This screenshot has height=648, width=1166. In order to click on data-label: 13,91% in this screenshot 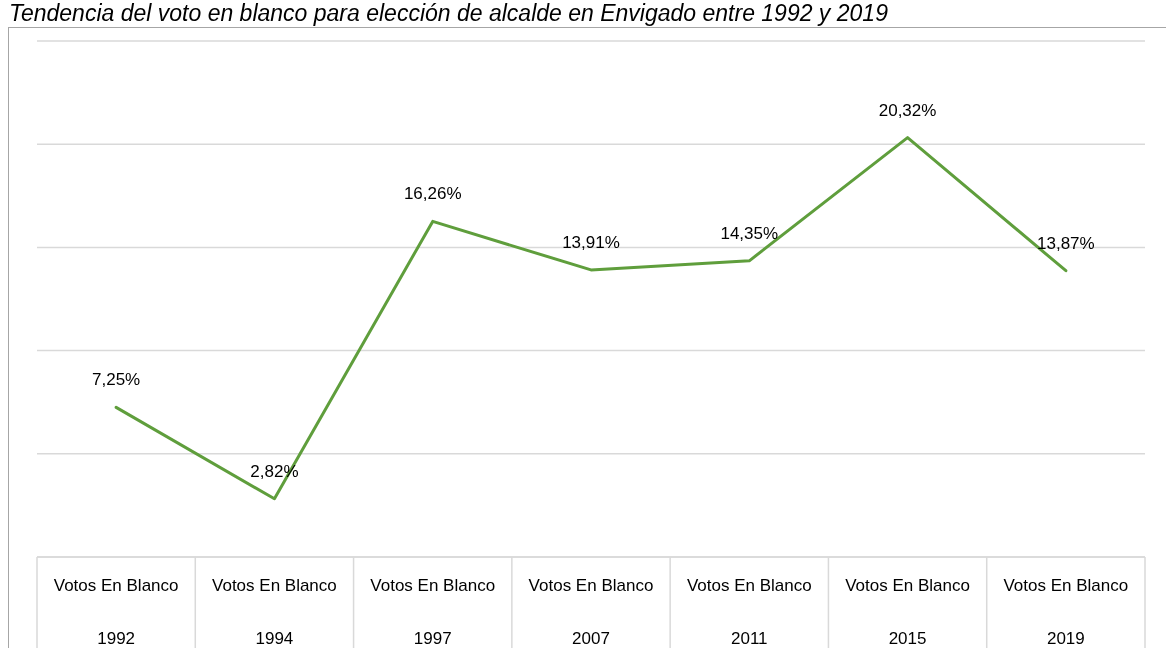, I will do `click(591, 242)`.